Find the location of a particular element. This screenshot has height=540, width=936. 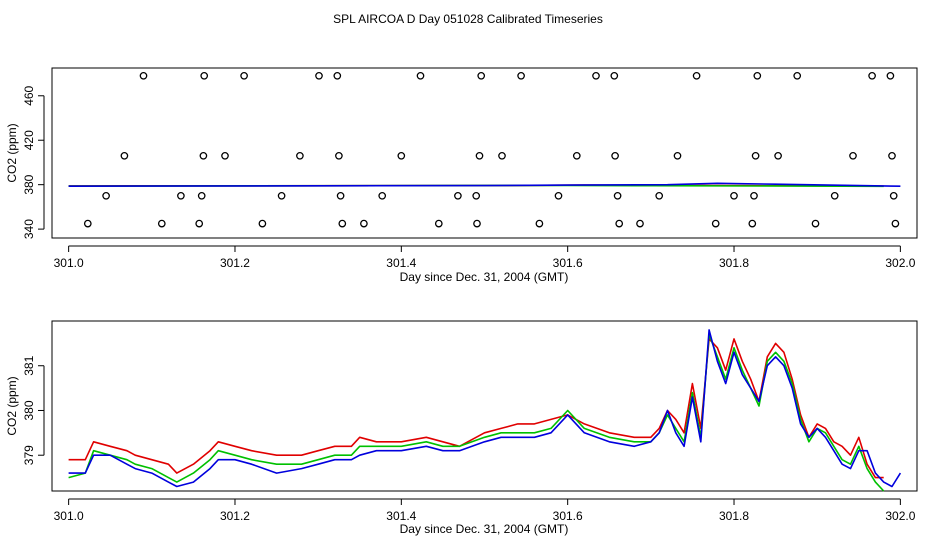

top-series-blue is located at coordinates (484, 184).